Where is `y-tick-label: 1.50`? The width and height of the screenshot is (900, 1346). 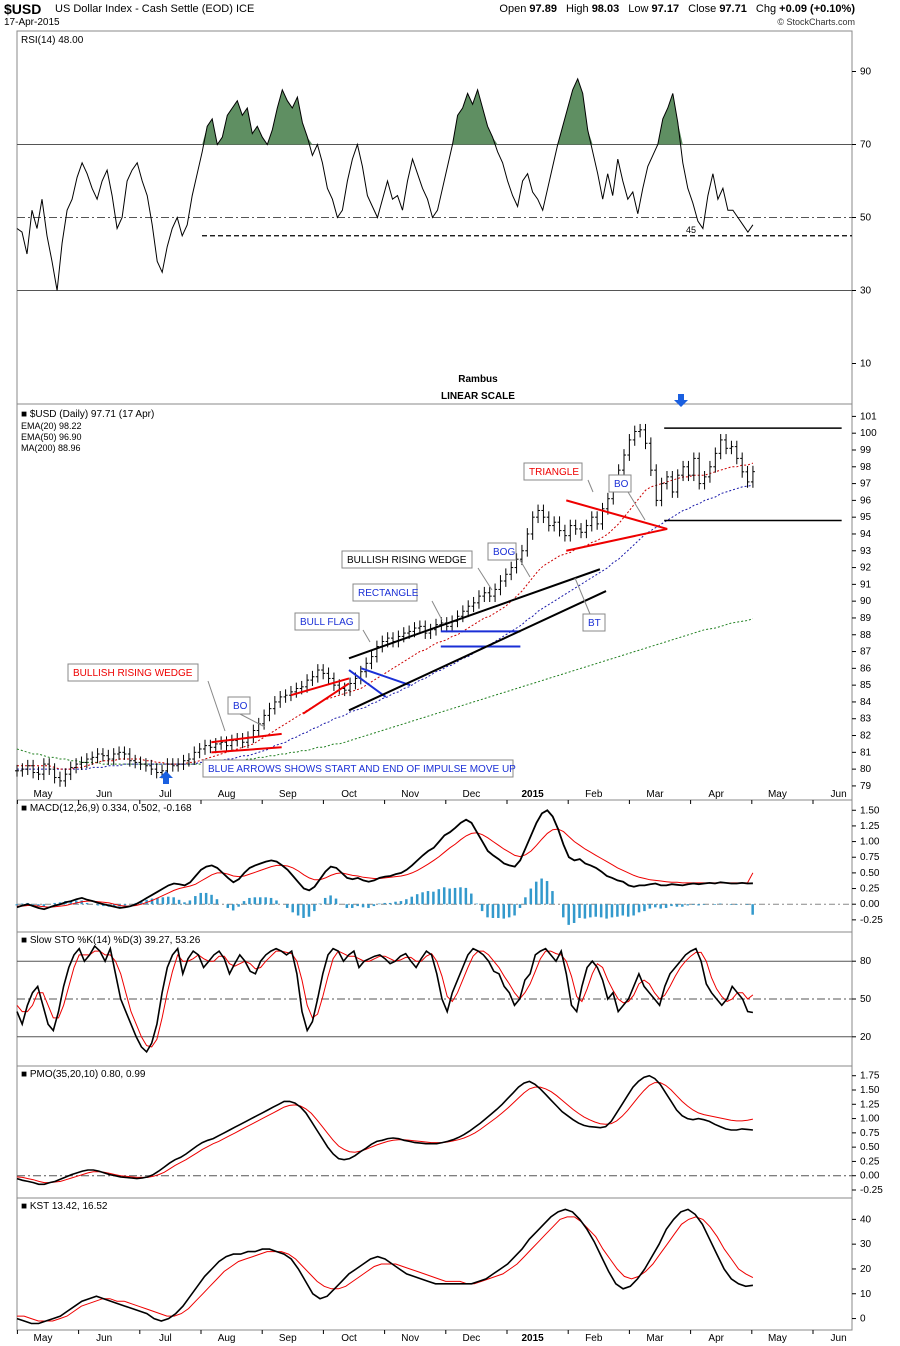
y-tick-label: 1.50 is located at coordinates (870, 1090).